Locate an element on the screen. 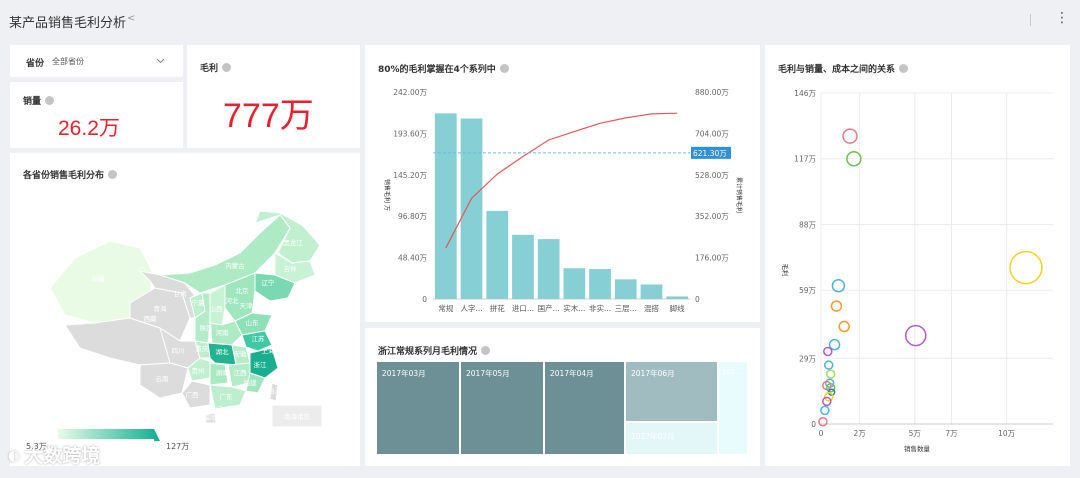  region-fujian is located at coordinates (255, 383).